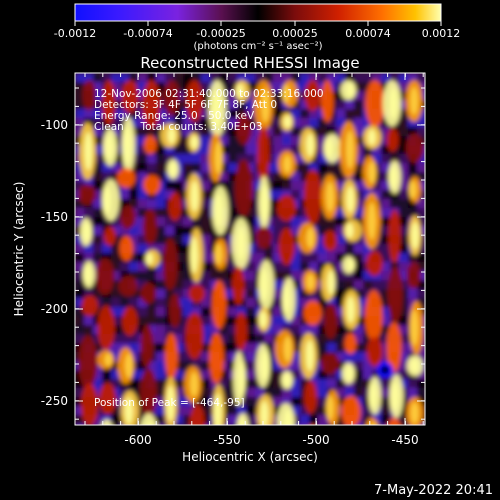 Image resolution: width=500 pixels, height=500 pixels. I want to click on colorbar-tick-label: -0.00025, so click(220, 33).